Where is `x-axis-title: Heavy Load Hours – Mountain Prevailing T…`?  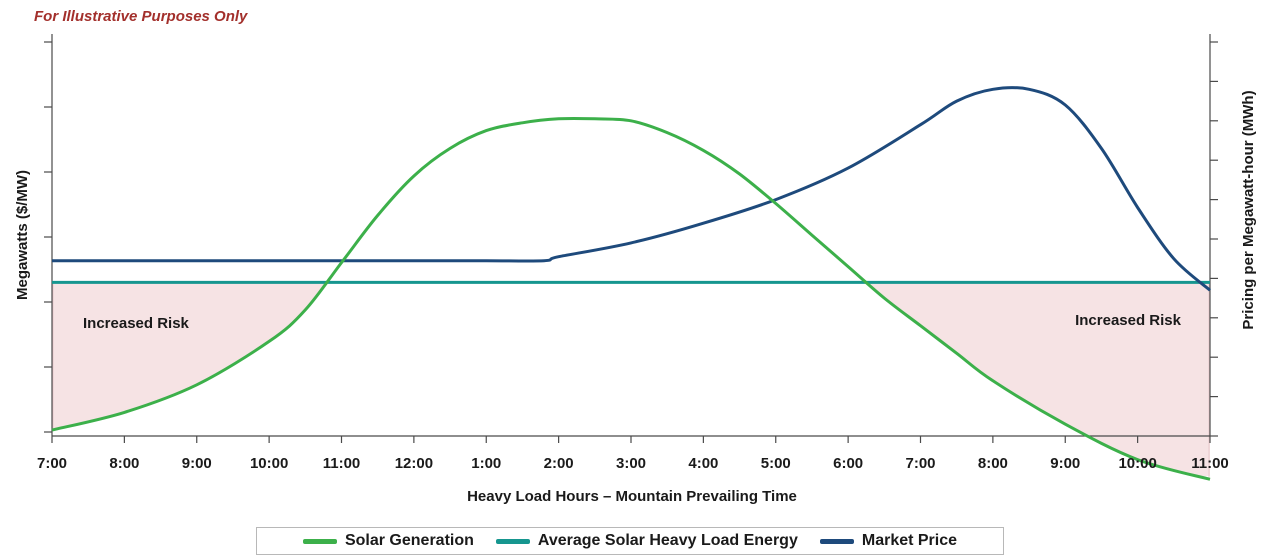 x-axis-title: Heavy Load Hours – Mountain Prevailing T… is located at coordinates (632, 496).